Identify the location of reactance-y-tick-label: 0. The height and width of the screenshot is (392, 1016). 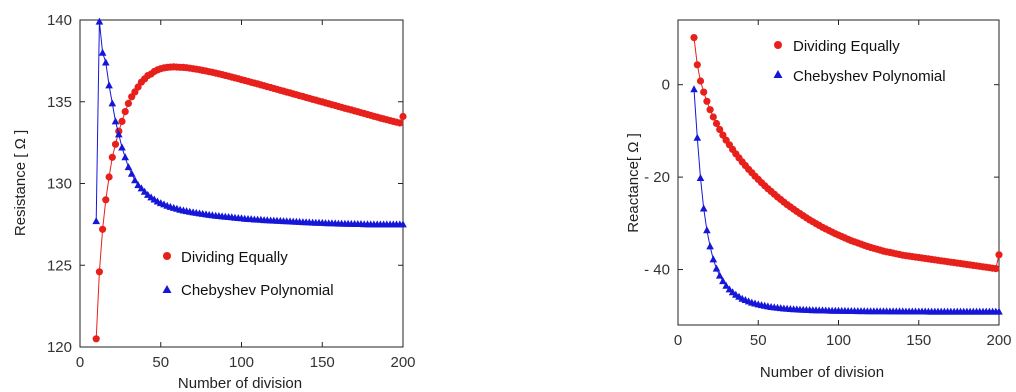
(666, 85).